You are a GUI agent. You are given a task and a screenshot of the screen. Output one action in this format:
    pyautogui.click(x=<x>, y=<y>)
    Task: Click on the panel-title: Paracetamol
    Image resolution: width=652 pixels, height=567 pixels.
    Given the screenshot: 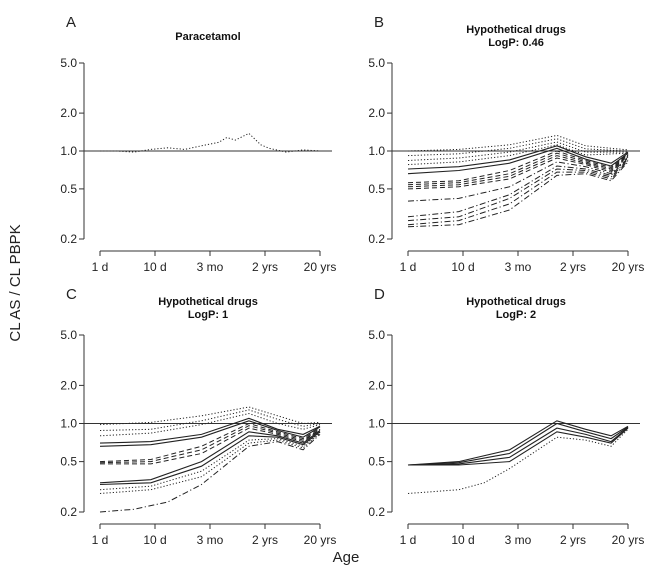 What is the action you would take?
    pyautogui.click(x=207, y=37)
    